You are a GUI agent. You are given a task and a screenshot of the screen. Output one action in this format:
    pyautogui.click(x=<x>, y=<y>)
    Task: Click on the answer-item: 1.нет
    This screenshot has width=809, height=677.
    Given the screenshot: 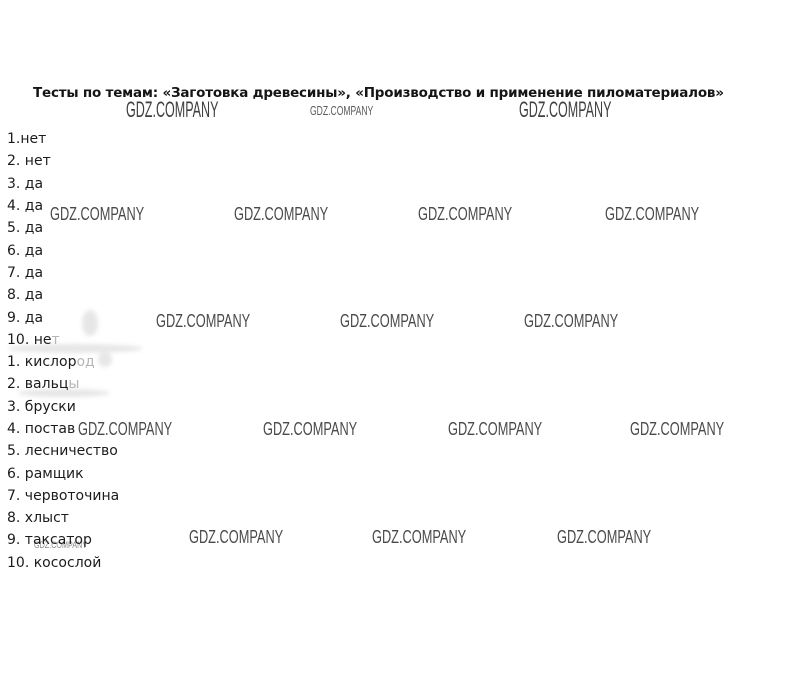 What is the action you would take?
    pyautogui.click(x=63, y=139)
    